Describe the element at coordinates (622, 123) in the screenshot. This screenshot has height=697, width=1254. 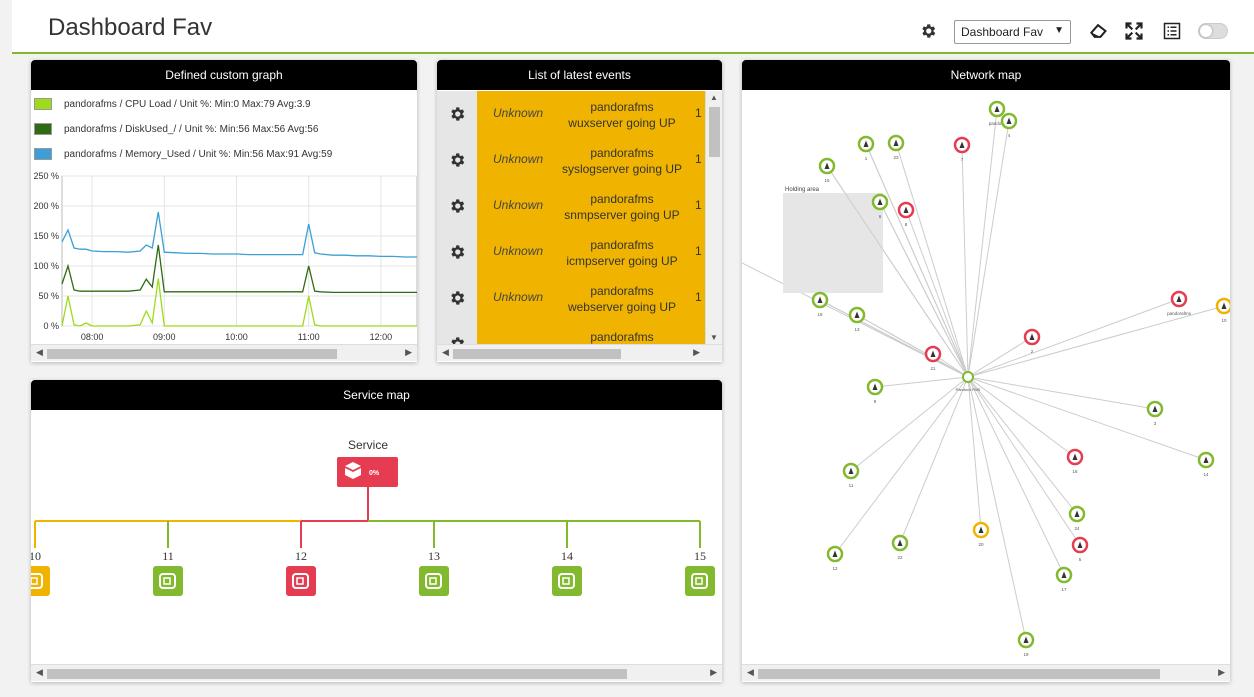
I see `event-text: wuxserver going UP` at that location.